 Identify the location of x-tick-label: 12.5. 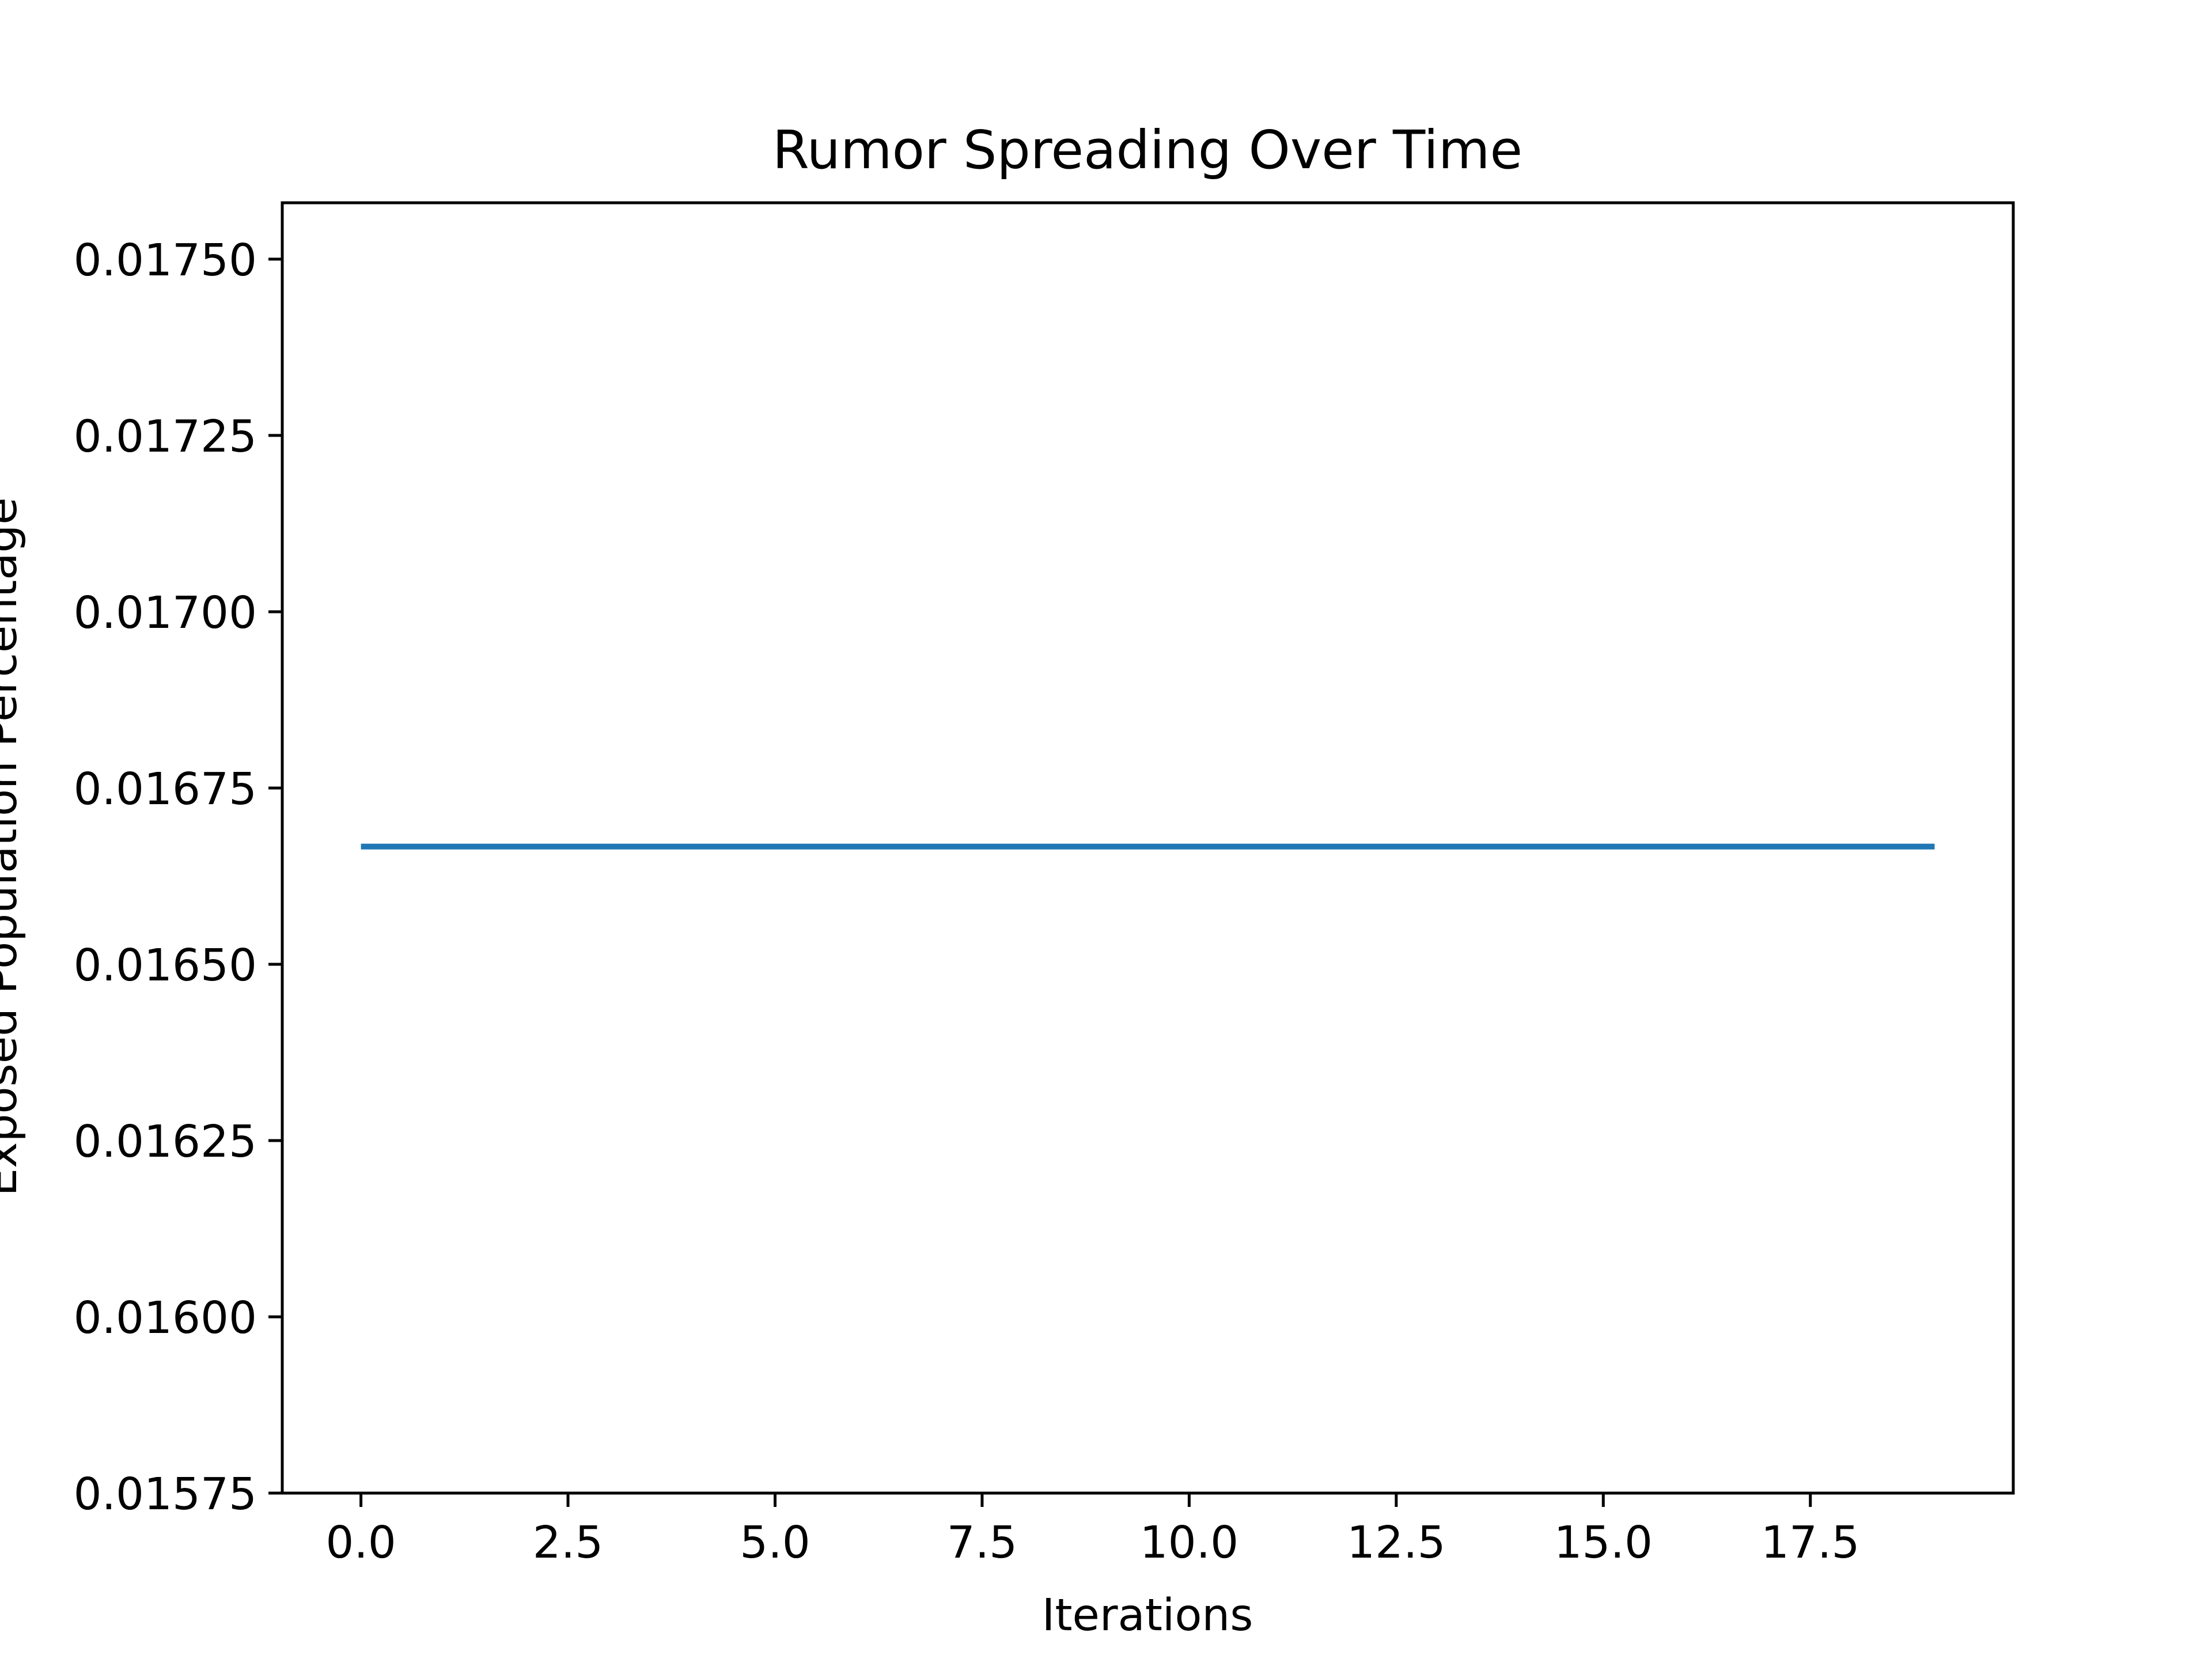
(1396, 1543).